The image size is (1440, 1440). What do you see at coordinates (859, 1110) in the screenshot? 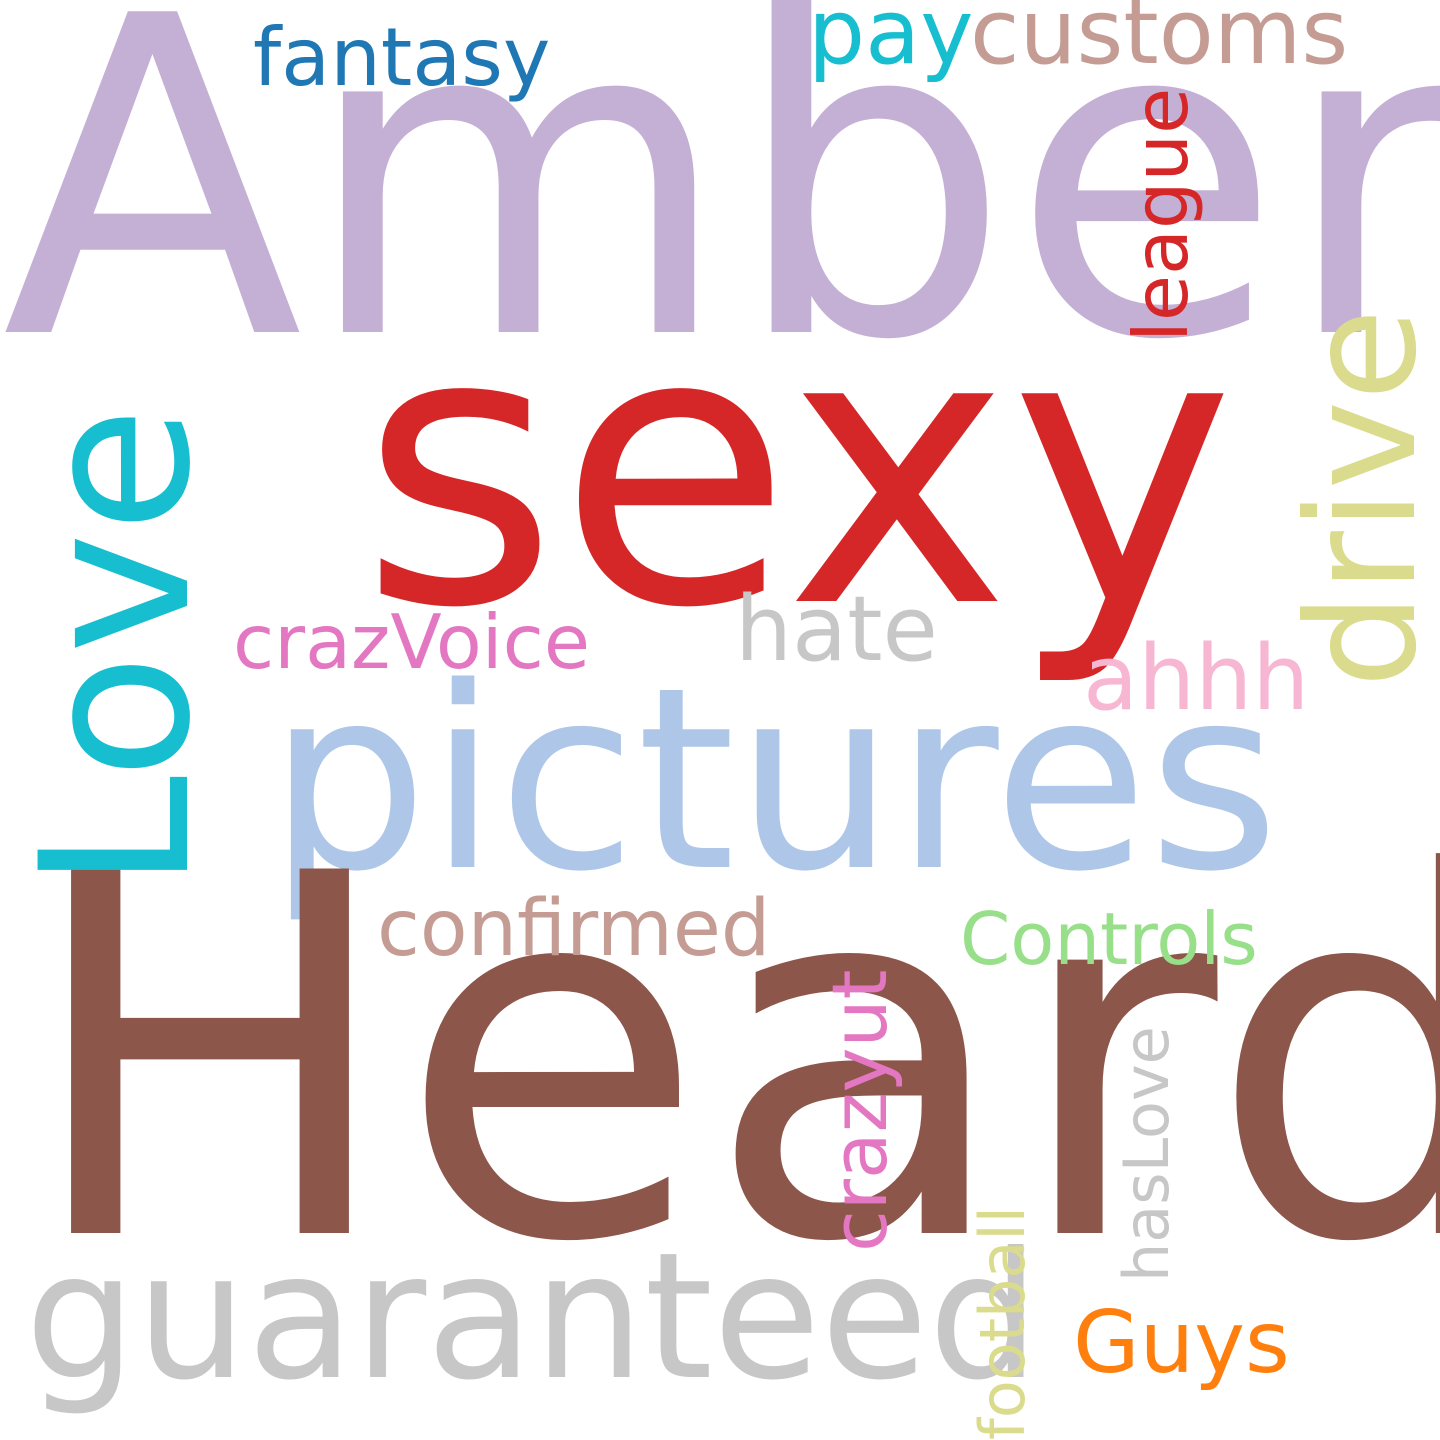
I see `word-crazyut: crazyut` at bounding box center [859, 1110].